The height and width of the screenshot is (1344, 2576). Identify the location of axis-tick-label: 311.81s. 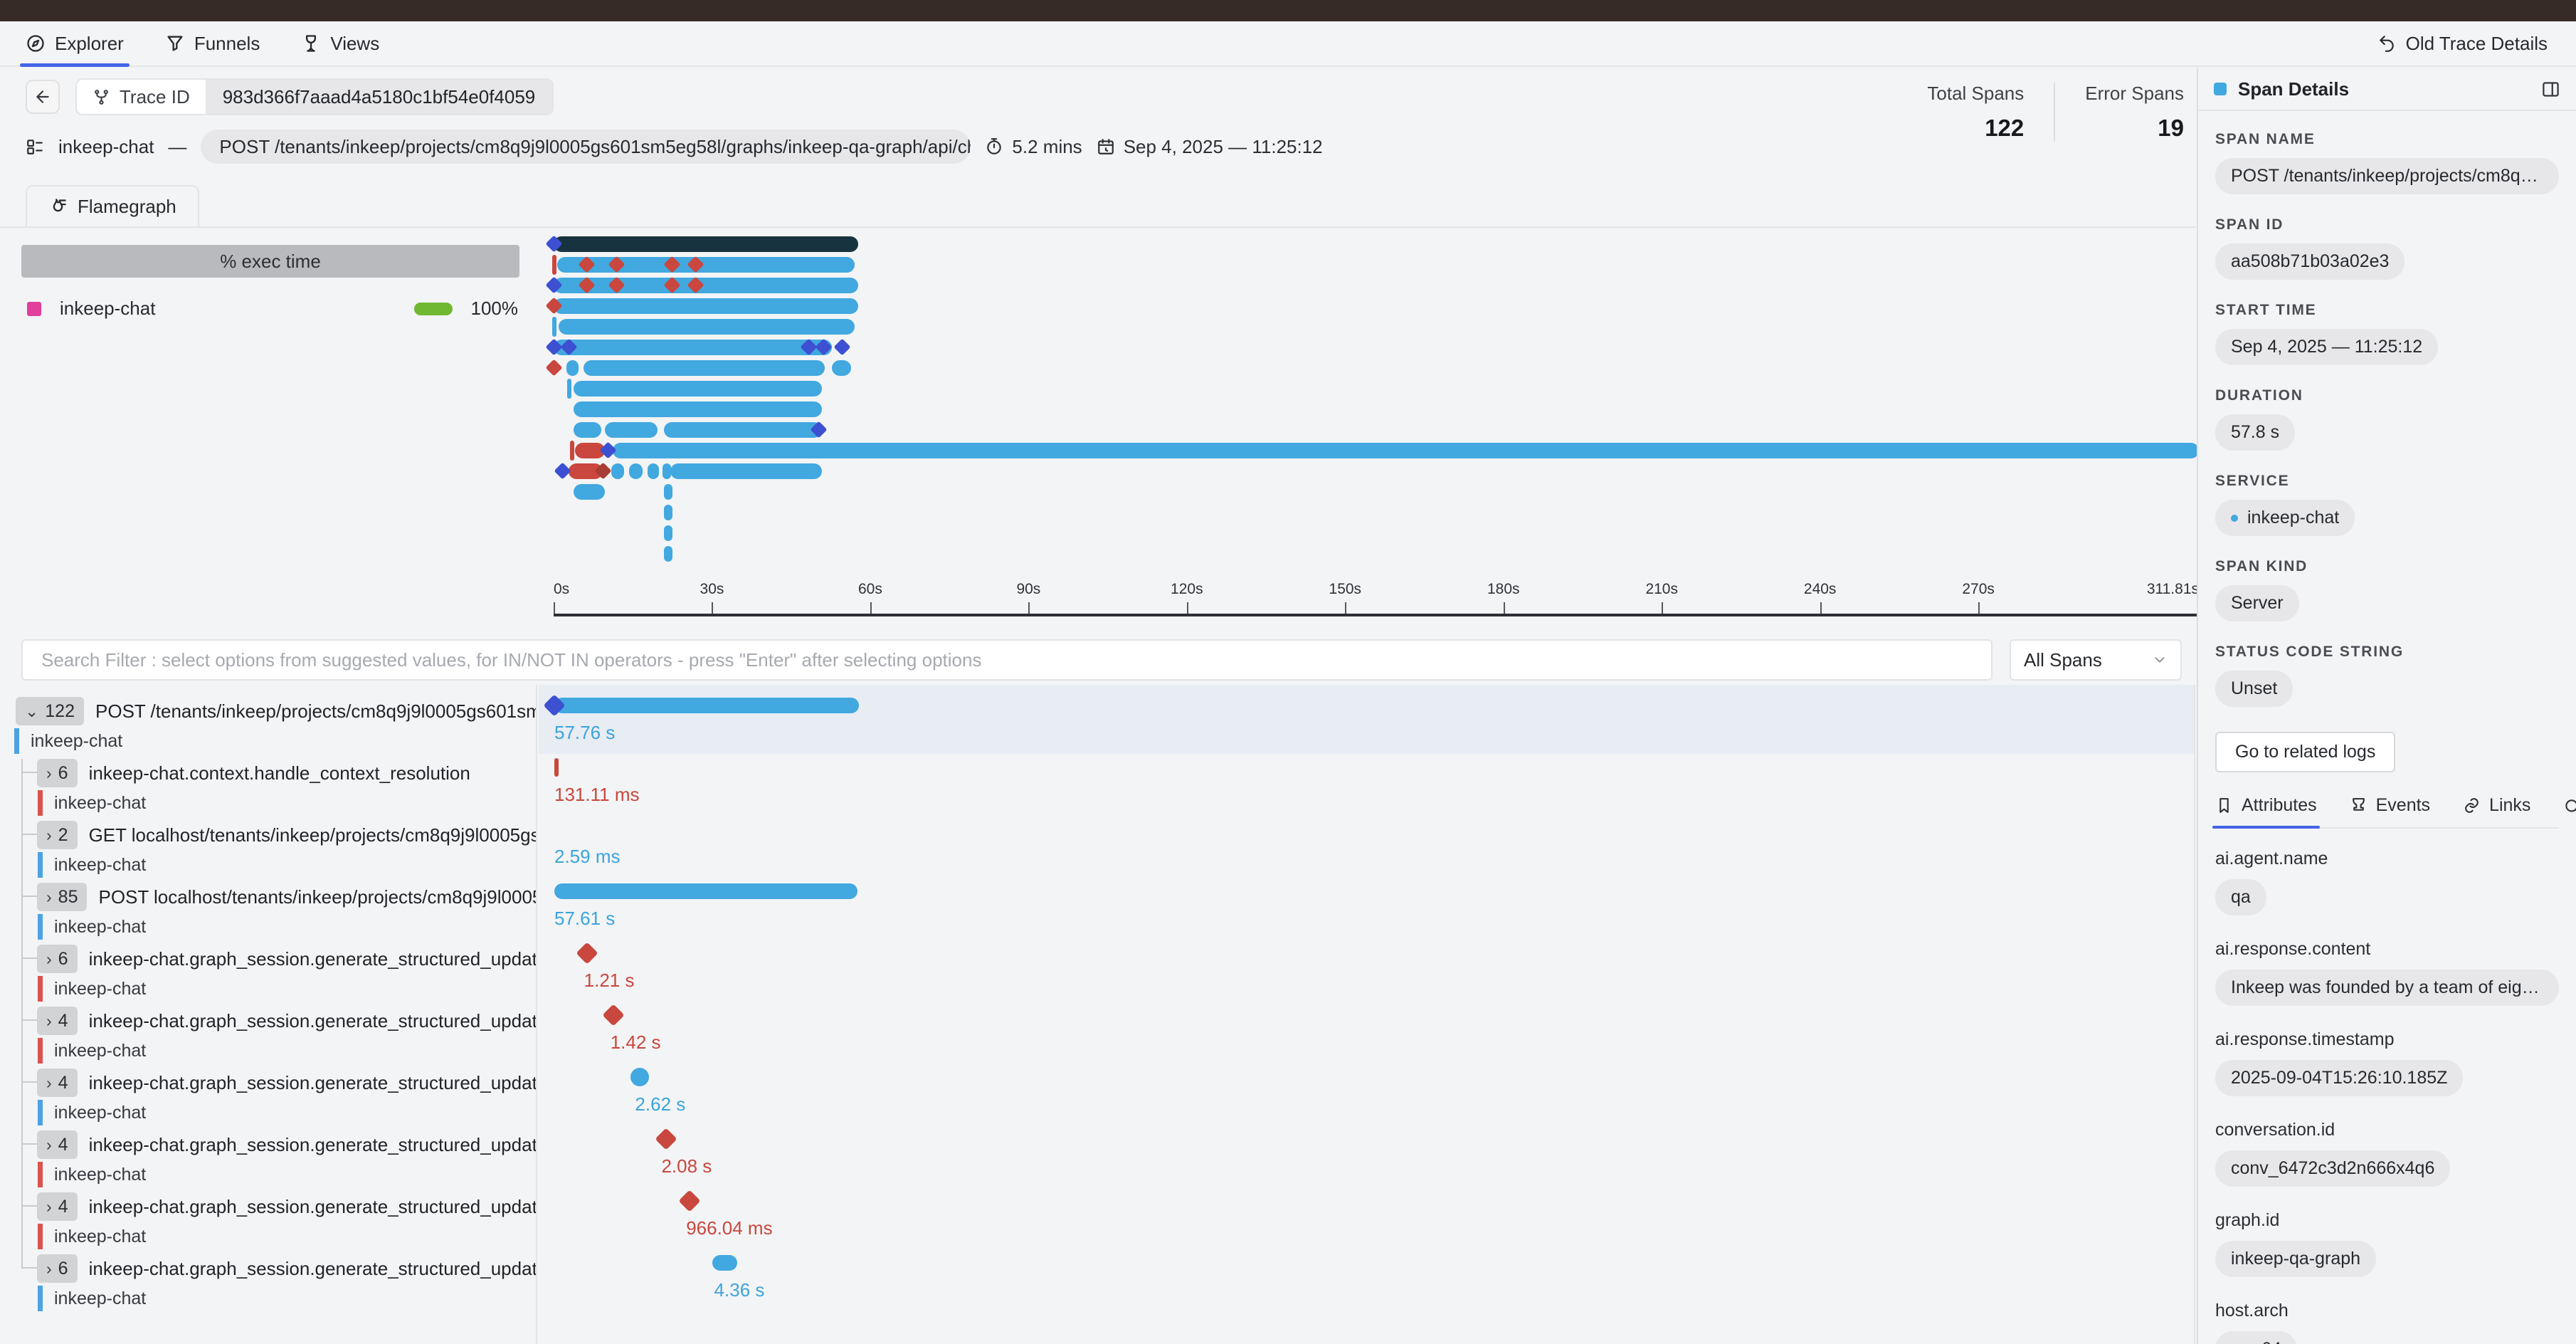
(2172, 589).